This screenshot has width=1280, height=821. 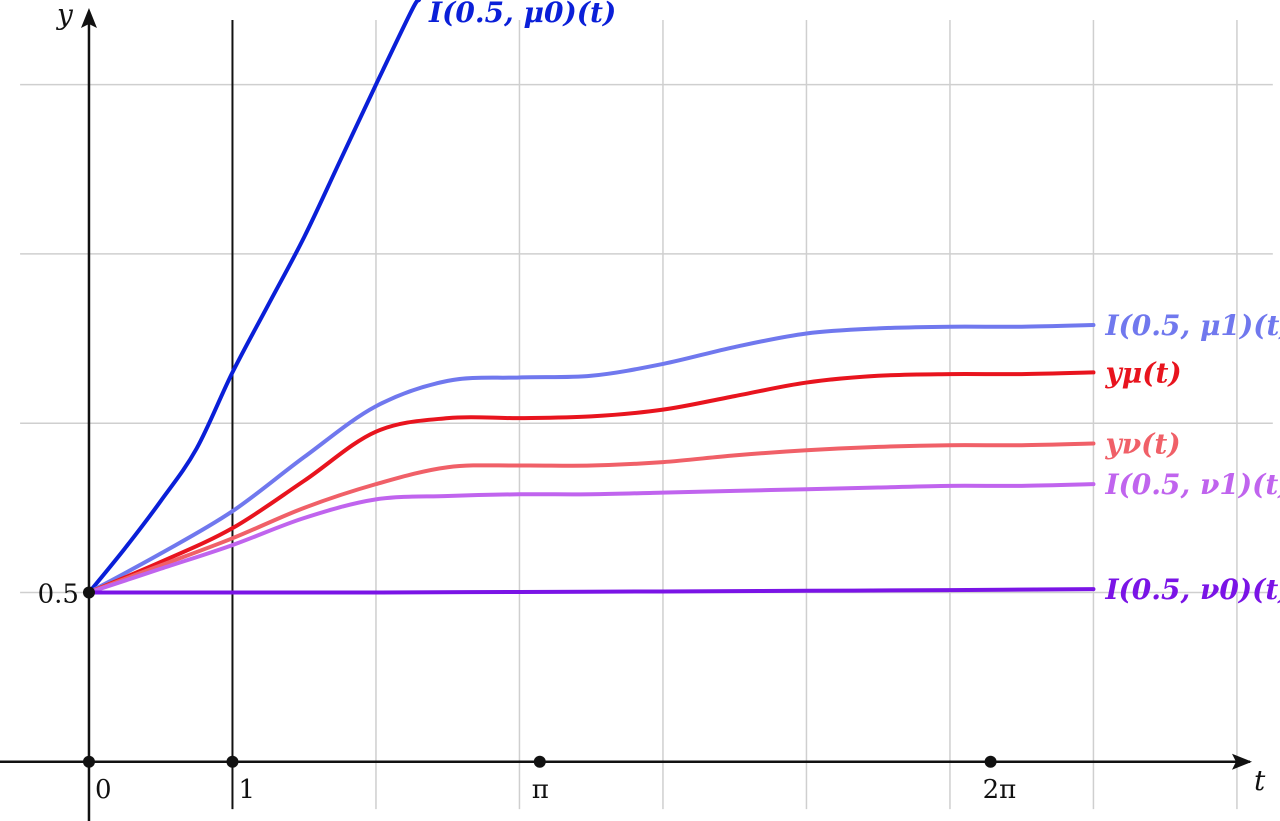 I want to click on series-label-6: I(0.5, ν0)(t), so click(x=1192, y=589).